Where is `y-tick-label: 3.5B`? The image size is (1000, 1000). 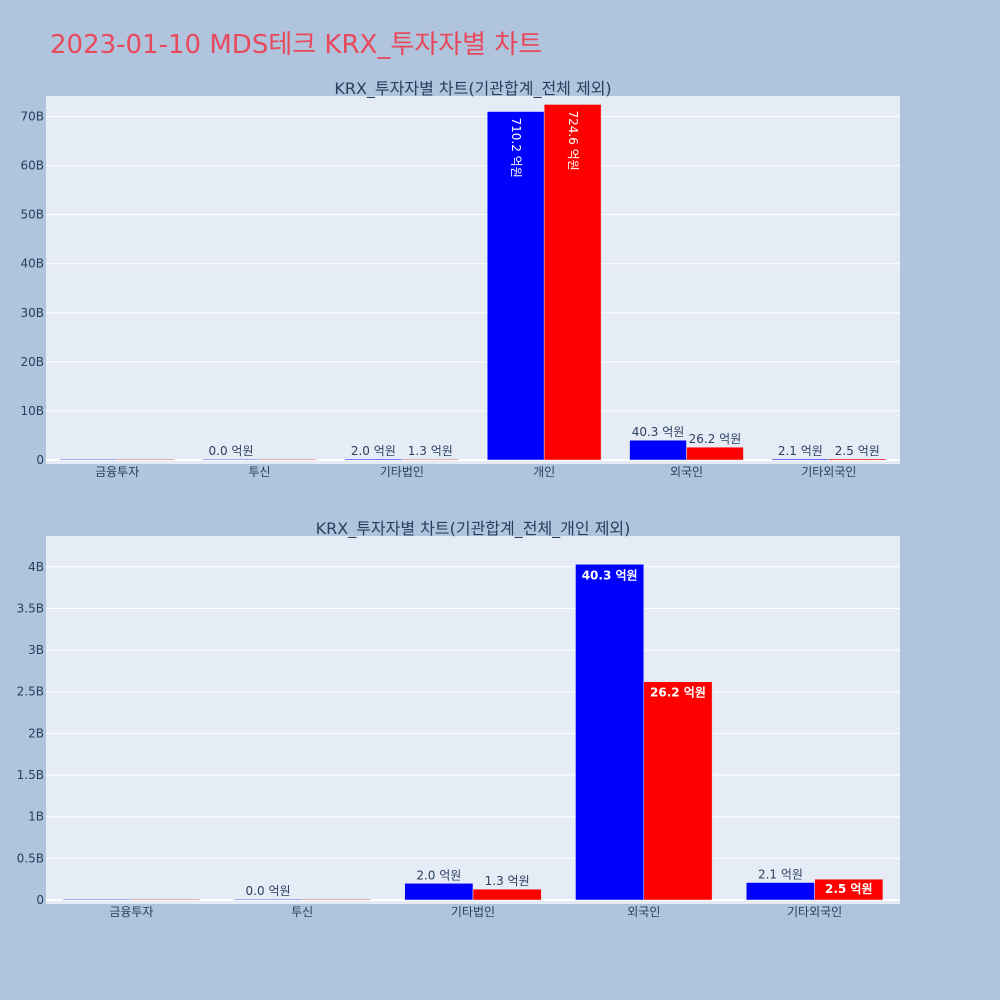 y-tick-label: 3.5B is located at coordinates (30, 608).